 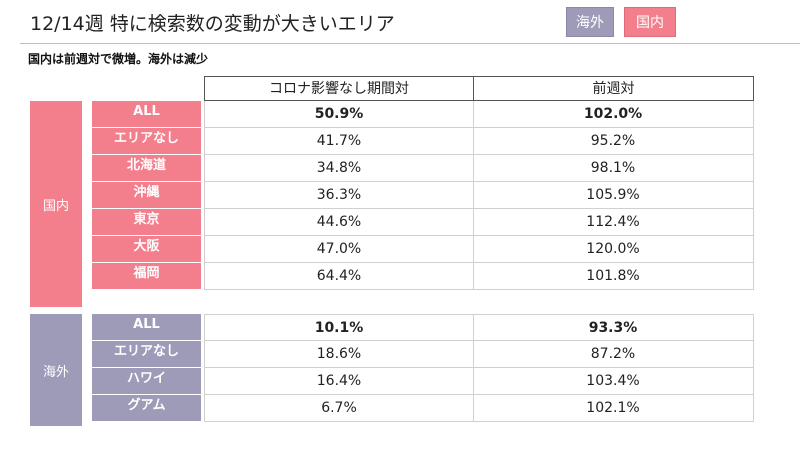 I want to click on value-vs-prev-week: 93.3%, so click(x=613, y=327).